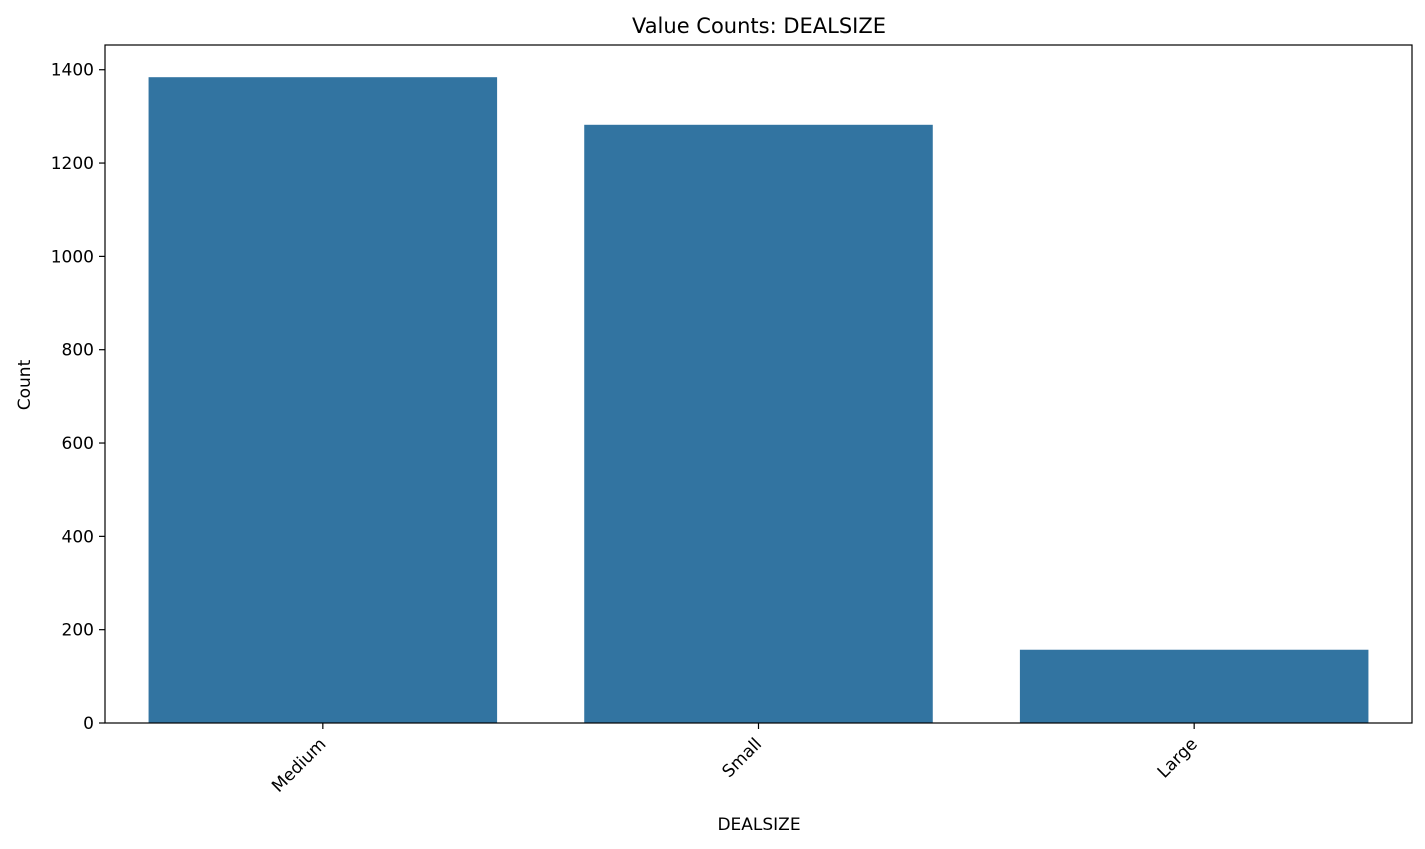  What do you see at coordinates (299, 765) in the screenshot?
I see `x-tick-label: Medium` at bounding box center [299, 765].